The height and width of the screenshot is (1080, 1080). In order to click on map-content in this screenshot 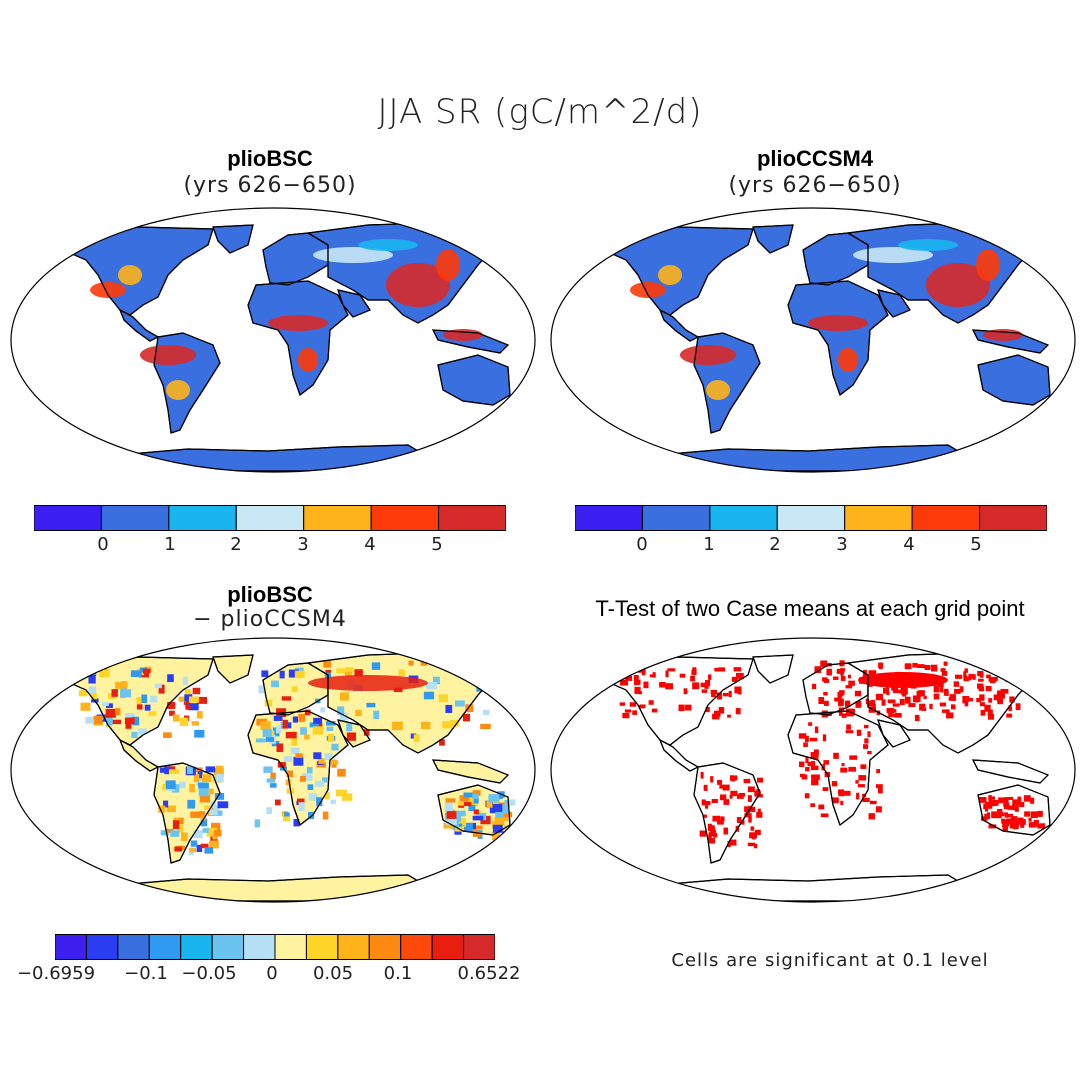, I will do `click(291, 777)`.